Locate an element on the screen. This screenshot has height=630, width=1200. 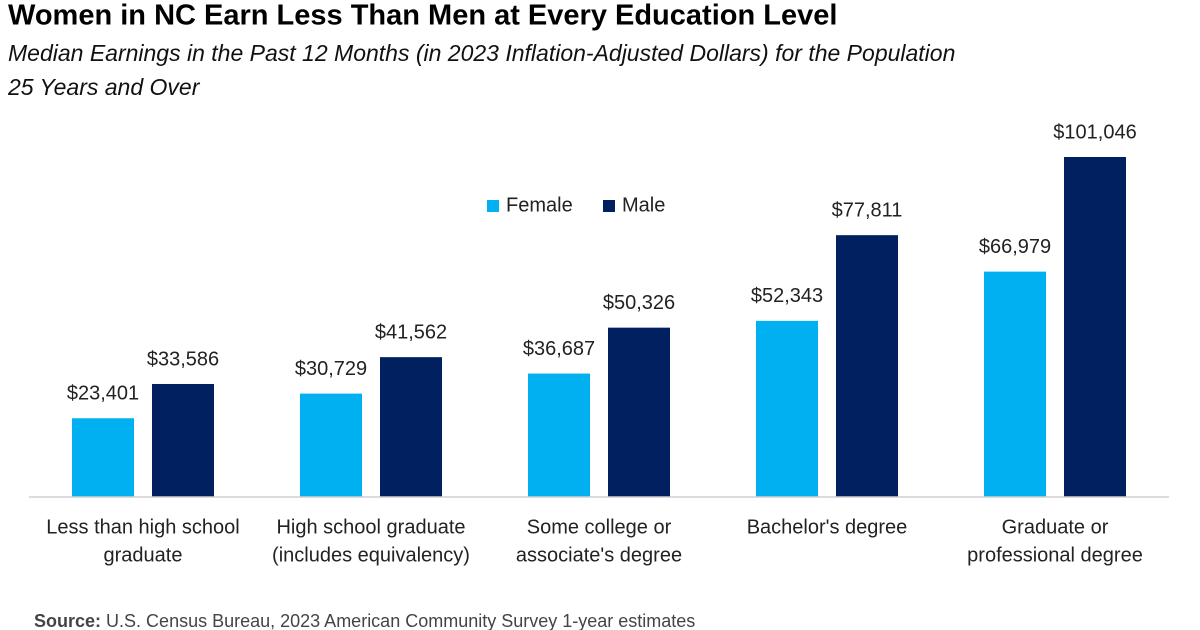
value-label: $41,562 is located at coordinates (411, 332).